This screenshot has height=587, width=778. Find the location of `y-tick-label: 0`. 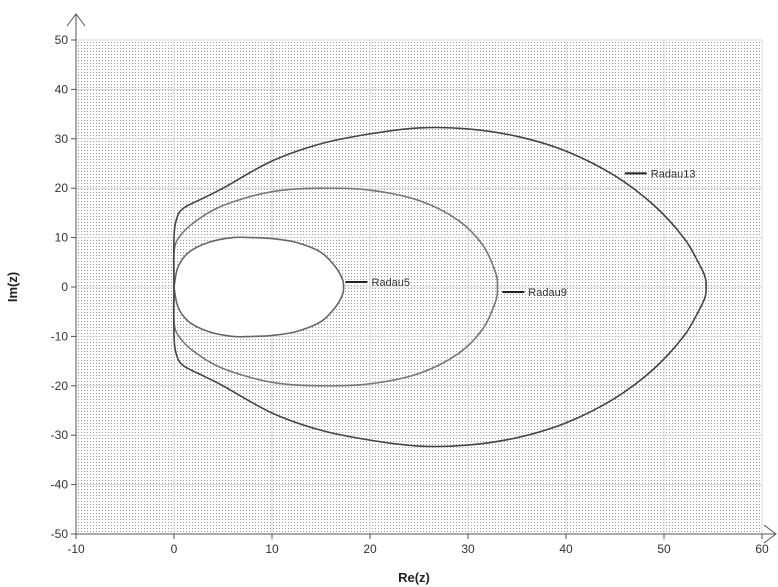

y-tick-label: 0 is located at coordinates (64, 287).